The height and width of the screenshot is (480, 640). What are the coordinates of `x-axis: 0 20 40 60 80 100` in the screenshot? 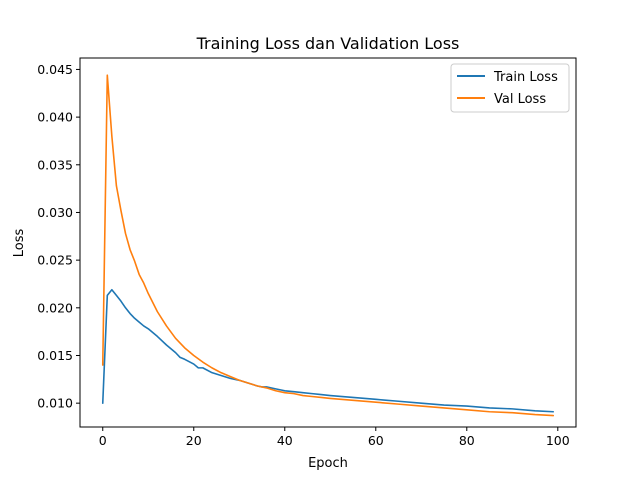 It's located at (334, 437).